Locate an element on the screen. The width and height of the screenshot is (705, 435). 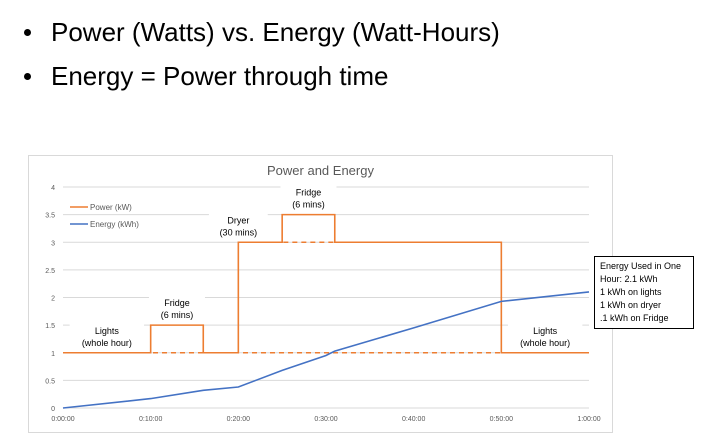
bullet-text: Power (Watts) vs. Energy (Watt-Hours) is located at coordinates (275, 31).